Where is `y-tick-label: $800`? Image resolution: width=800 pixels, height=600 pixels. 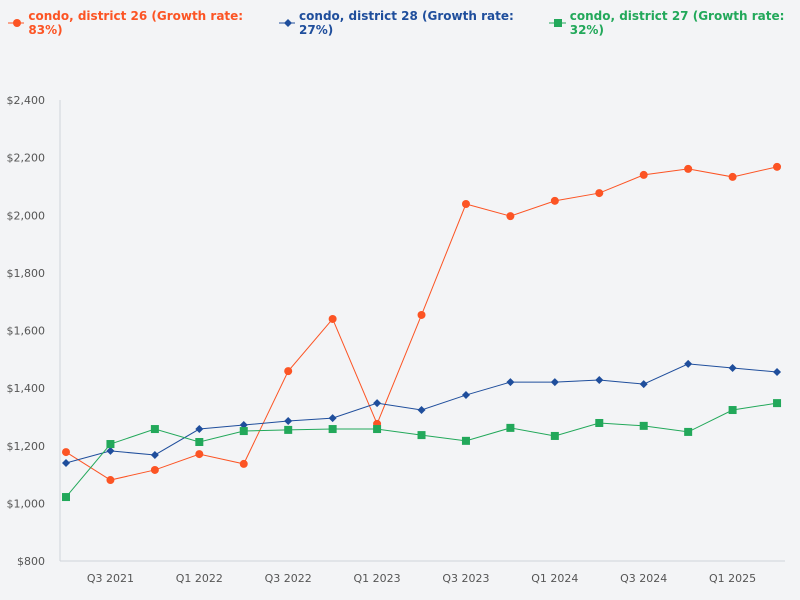
y-tick-label: $800 is located at coordinates (31, 561).